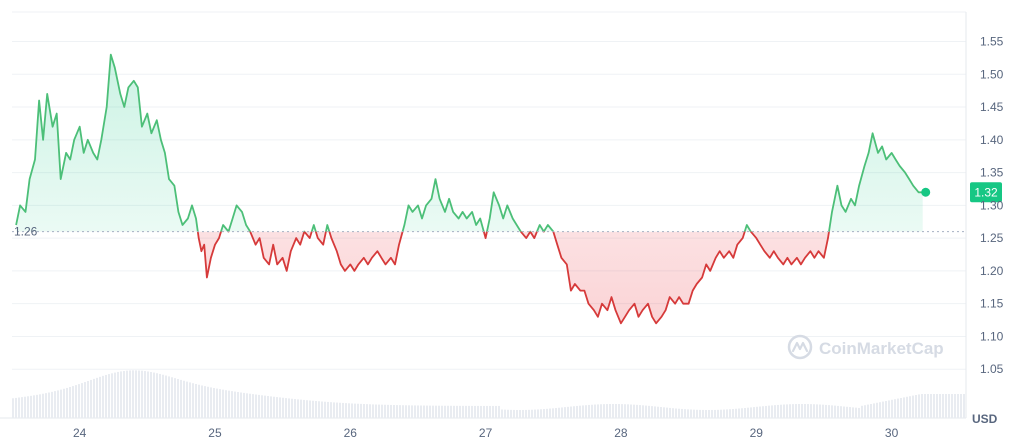  I want to click on x-tick-label: 24, so click(80, 433).